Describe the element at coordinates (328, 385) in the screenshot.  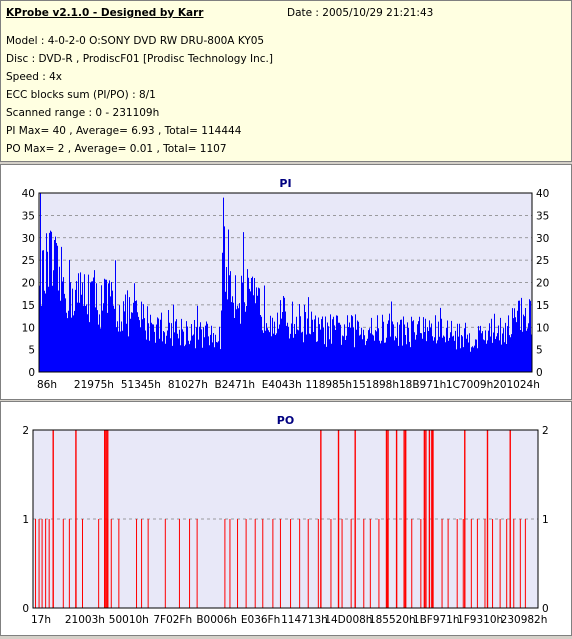
I see `x-tick-label: 118985h` at that location.